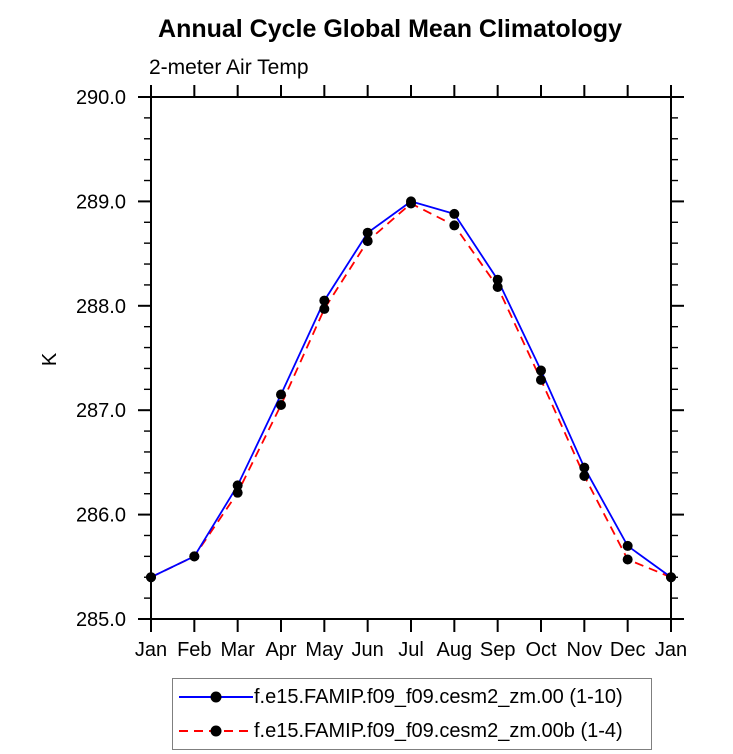  What do you see at coordinates (455, 650) in the screenshot?
I see `svg-text: Aug` at bounding box center [455, 650].